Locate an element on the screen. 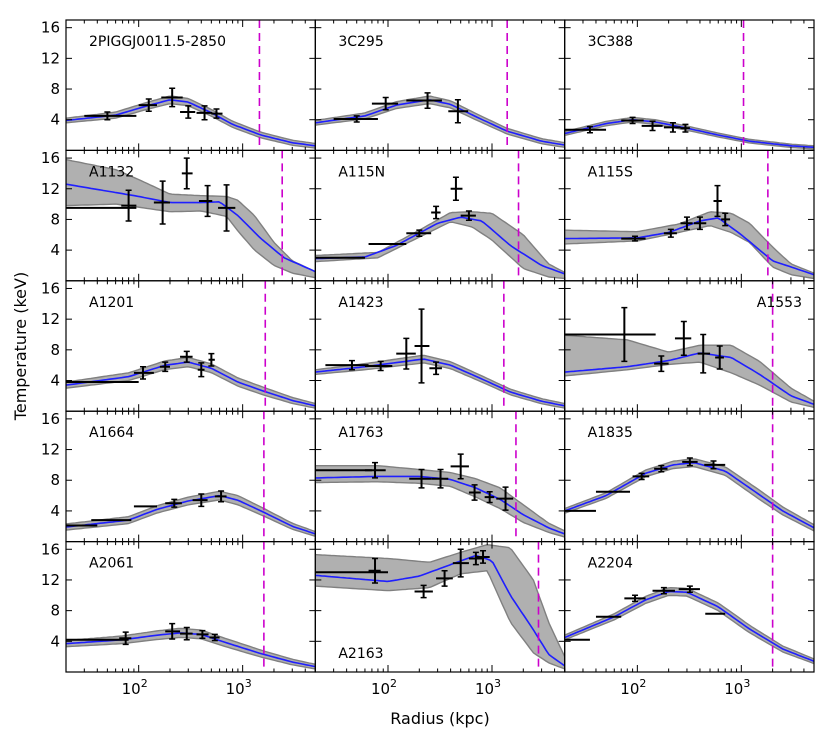 The height and width of the screenshot is (747, 830). panel-title: 3C295 is located at coordinates (360, 42).